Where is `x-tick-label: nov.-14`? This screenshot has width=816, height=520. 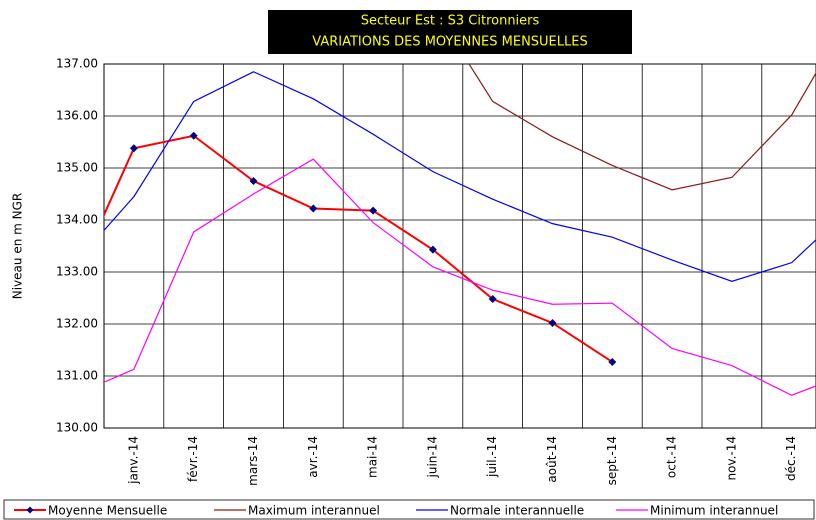
x-tick-label: nov.-14 is located at coordinates (731, 458).